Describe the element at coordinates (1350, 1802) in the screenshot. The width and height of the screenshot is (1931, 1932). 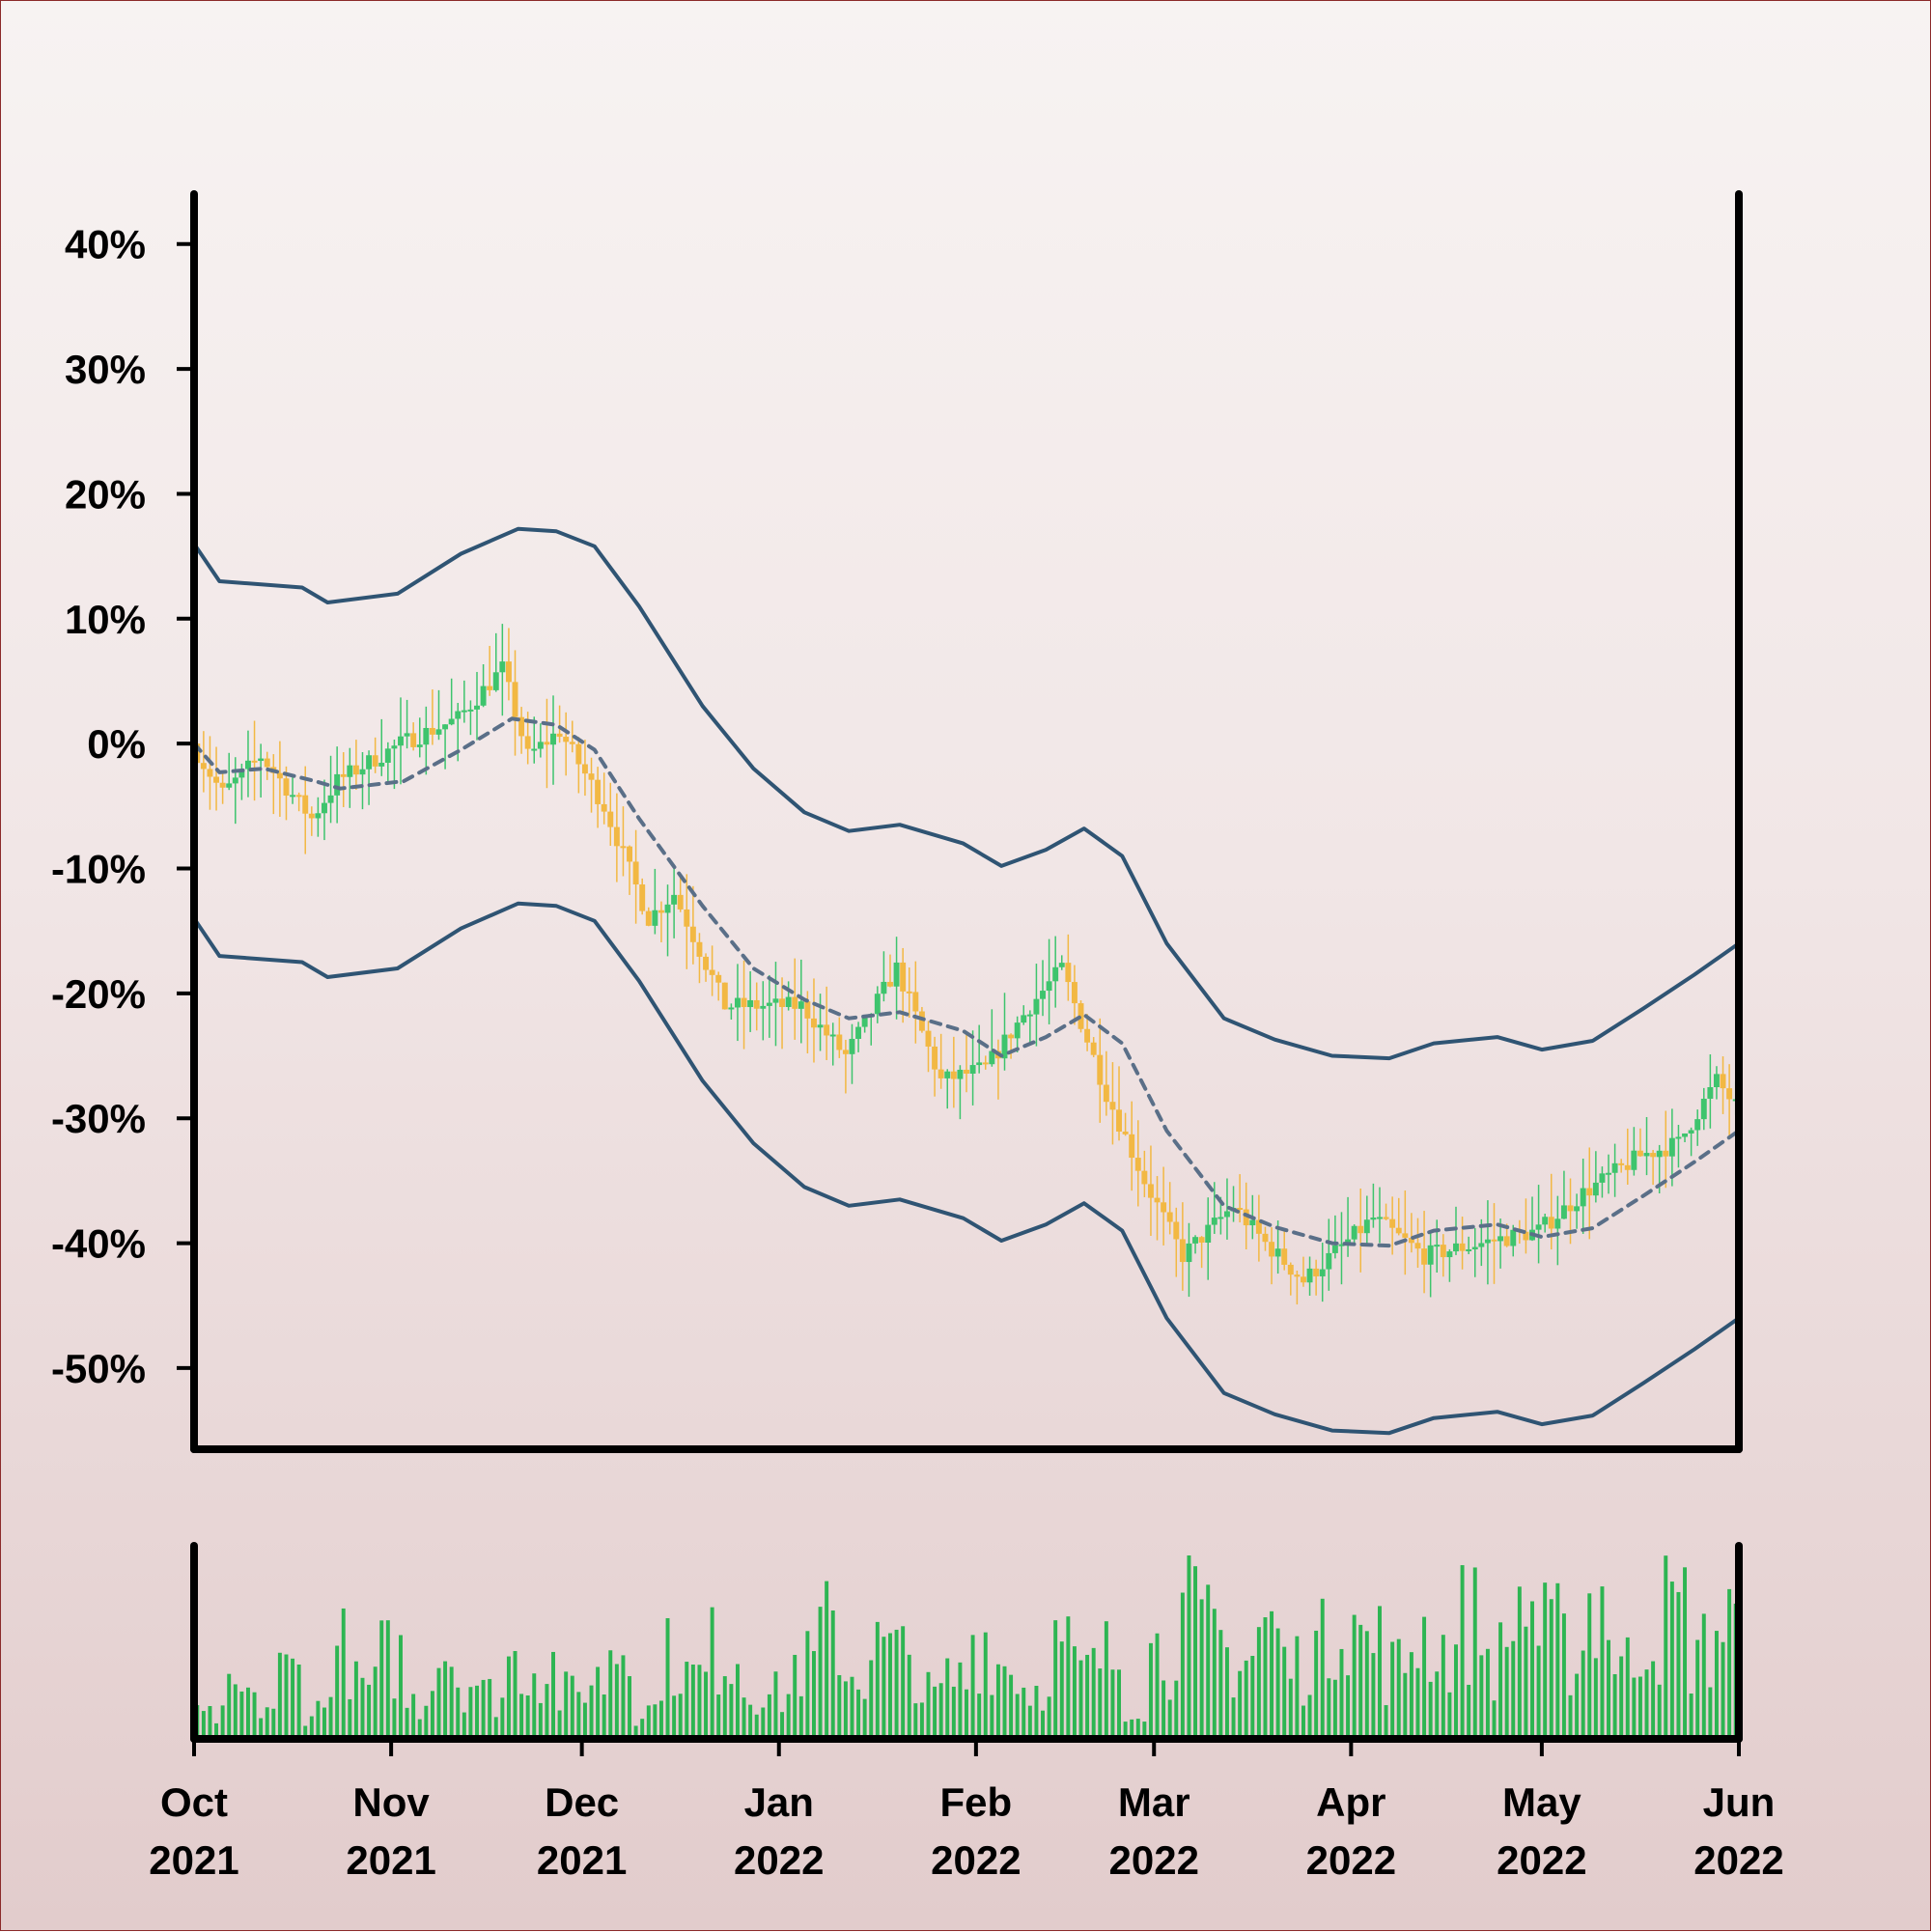
I see `x-tick-month-label: Apr` at that location.